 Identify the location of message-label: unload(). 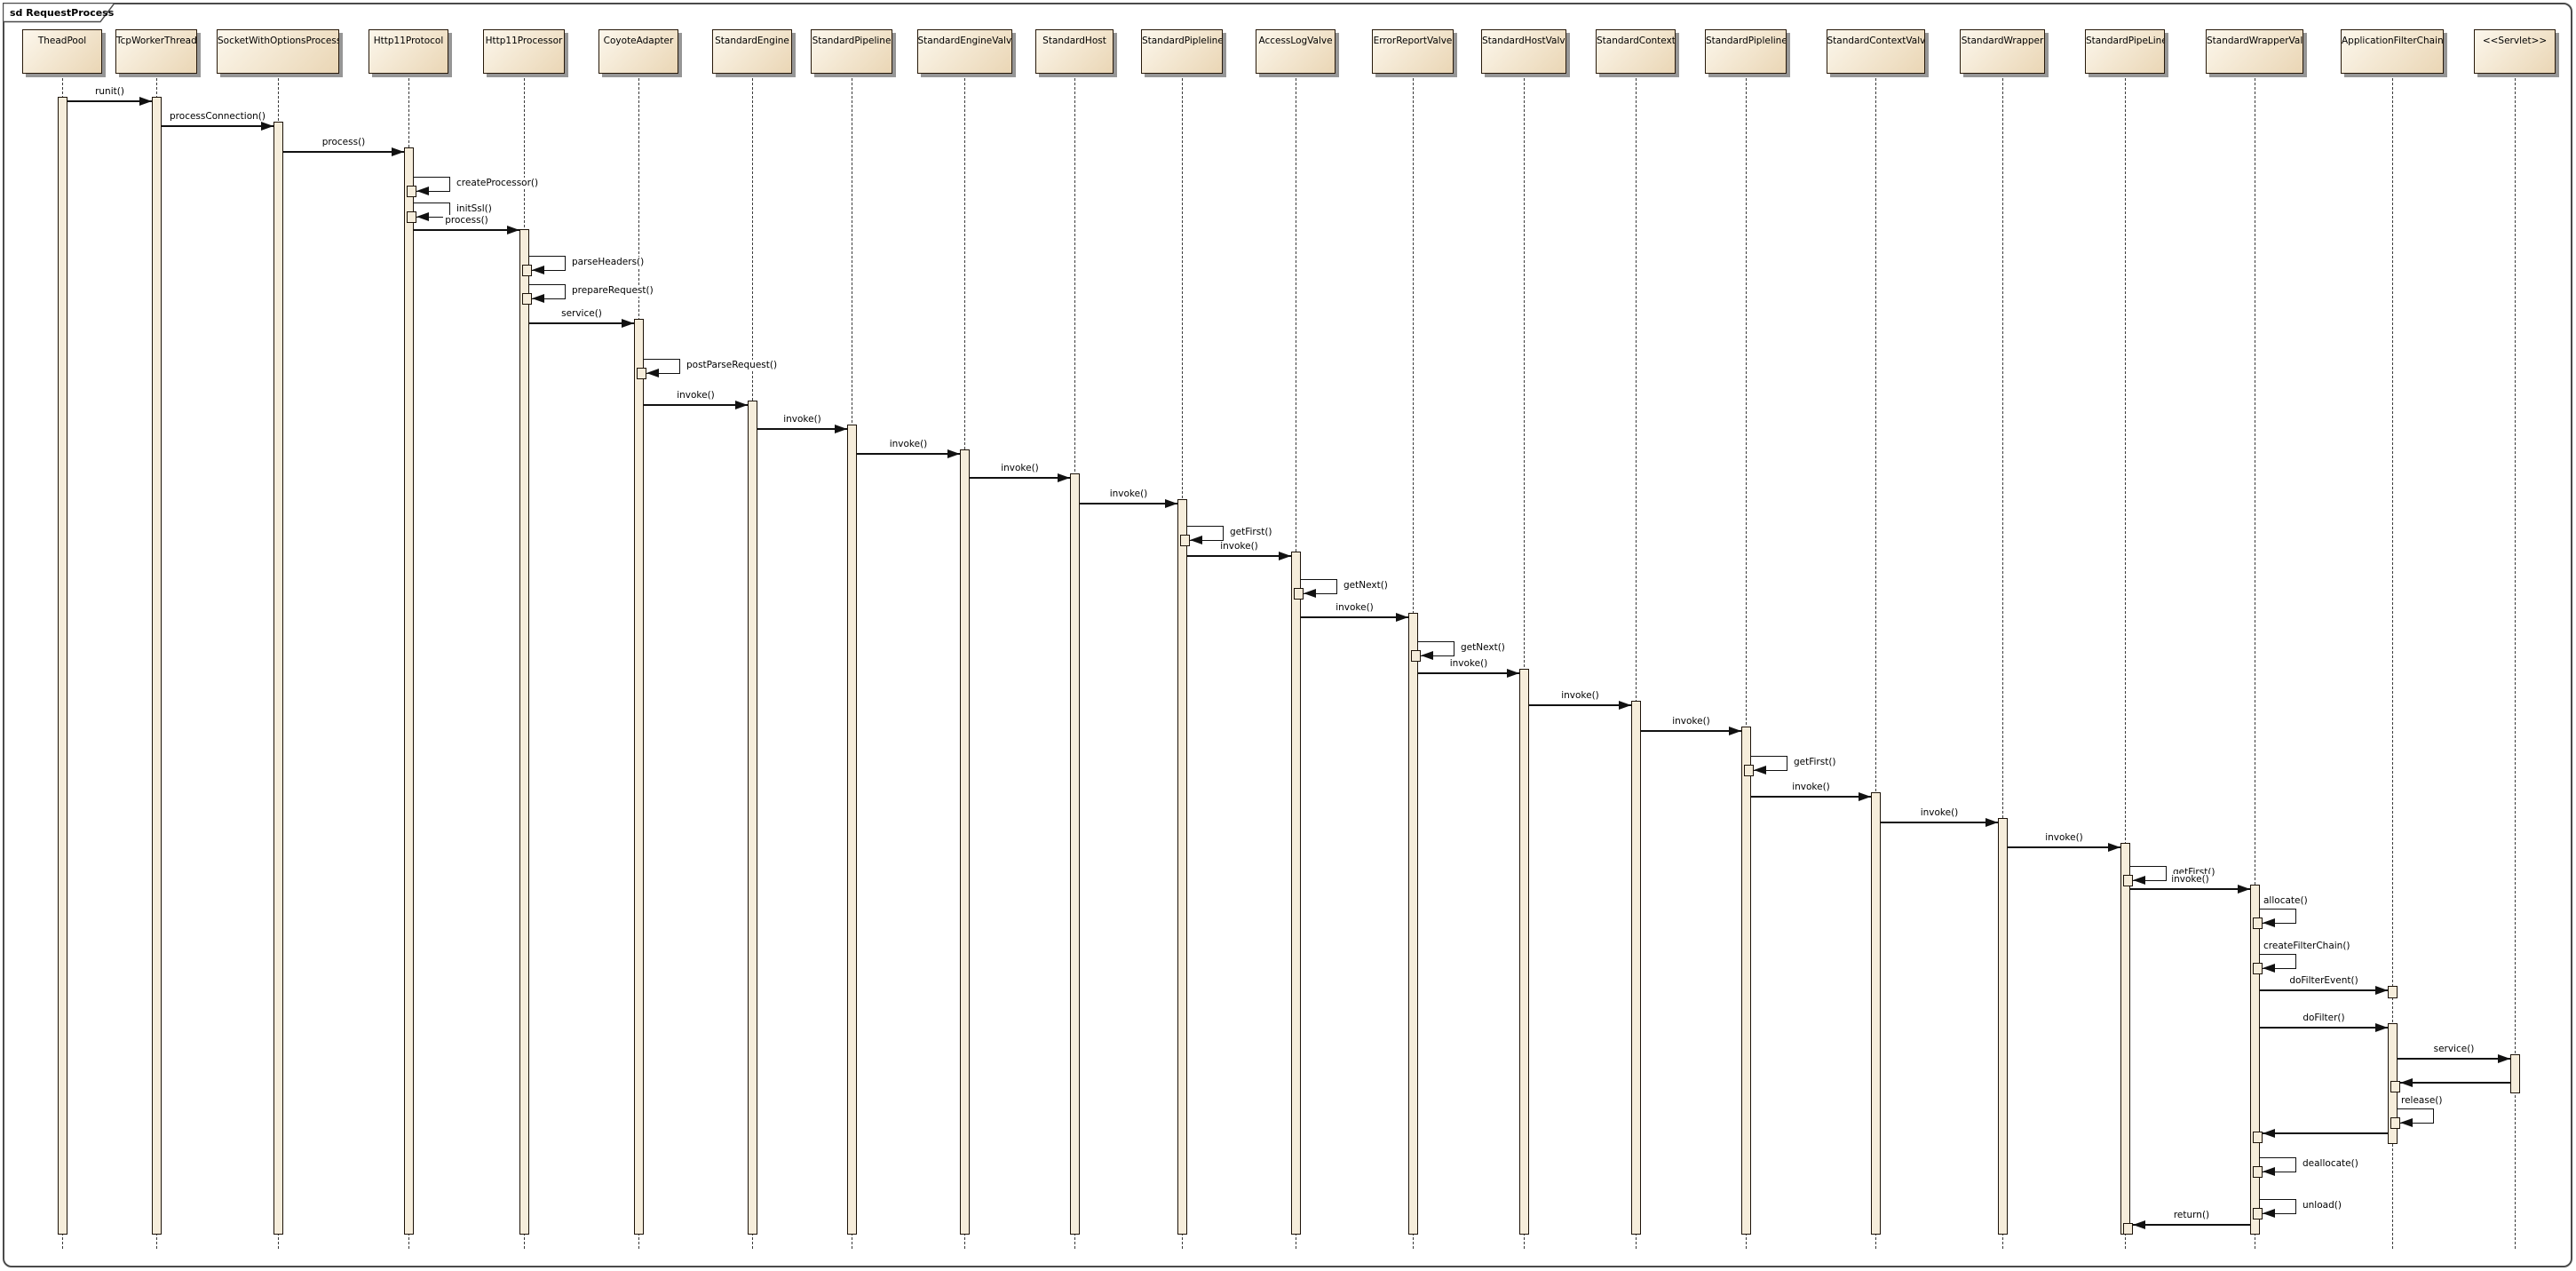
(2322, 1205).